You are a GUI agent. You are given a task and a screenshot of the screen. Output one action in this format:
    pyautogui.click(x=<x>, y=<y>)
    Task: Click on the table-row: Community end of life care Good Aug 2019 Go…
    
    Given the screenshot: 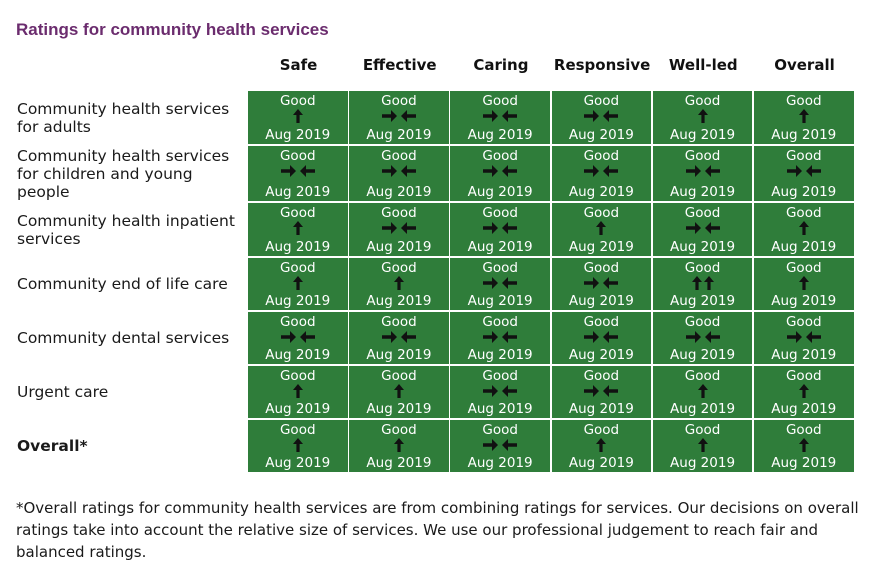 What is the action you would take?
    pyautogui.click(x=430, y=284)
    